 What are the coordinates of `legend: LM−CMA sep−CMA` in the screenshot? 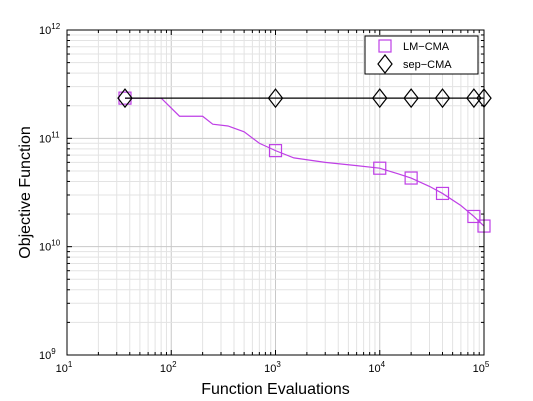 It's located at (421, 55).